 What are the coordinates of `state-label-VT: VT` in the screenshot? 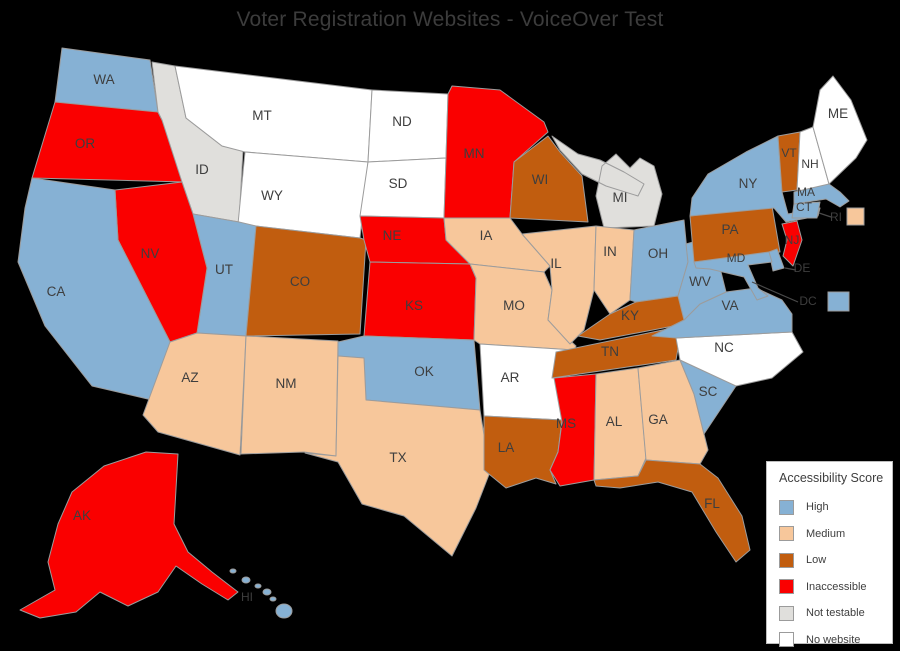 It's located at (789, 153).